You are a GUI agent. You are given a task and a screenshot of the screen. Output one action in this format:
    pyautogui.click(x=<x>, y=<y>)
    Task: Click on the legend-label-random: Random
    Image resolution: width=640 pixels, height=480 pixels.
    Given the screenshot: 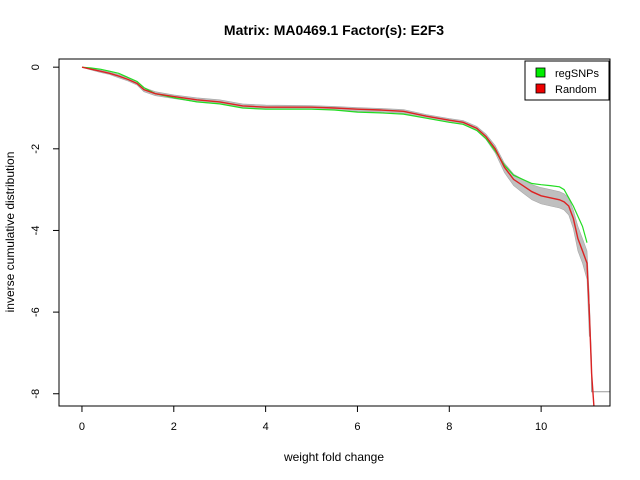 What is the action you would take?
    pyautogui.click(x=576, y=90)
    